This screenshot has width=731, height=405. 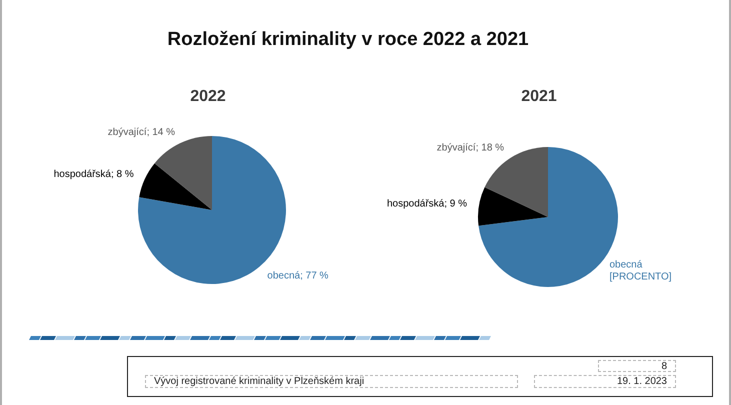 What do you see at coordinates (637, 366) in the screenshot?
I see `text-field: 8` at bounding box center [637, 366].